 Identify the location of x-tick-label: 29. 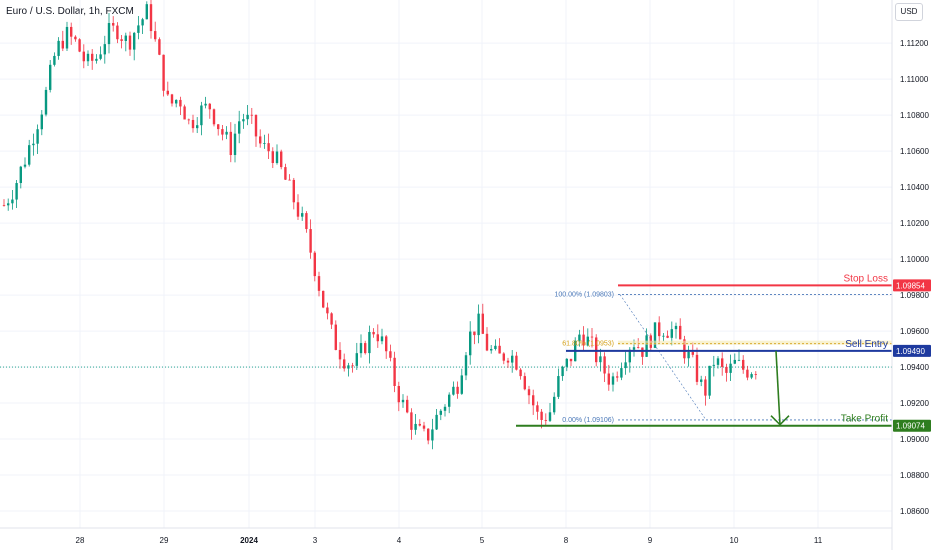
(164, 540).